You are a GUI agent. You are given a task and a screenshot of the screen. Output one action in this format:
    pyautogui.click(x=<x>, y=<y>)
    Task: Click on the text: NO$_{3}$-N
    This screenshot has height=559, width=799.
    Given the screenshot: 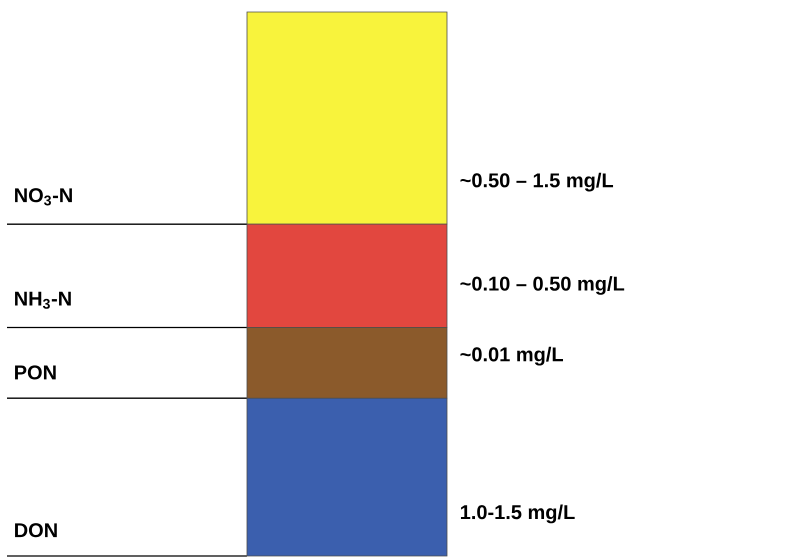 What is the action you would take?
    pyautogui.click(x=43, y=197)
    